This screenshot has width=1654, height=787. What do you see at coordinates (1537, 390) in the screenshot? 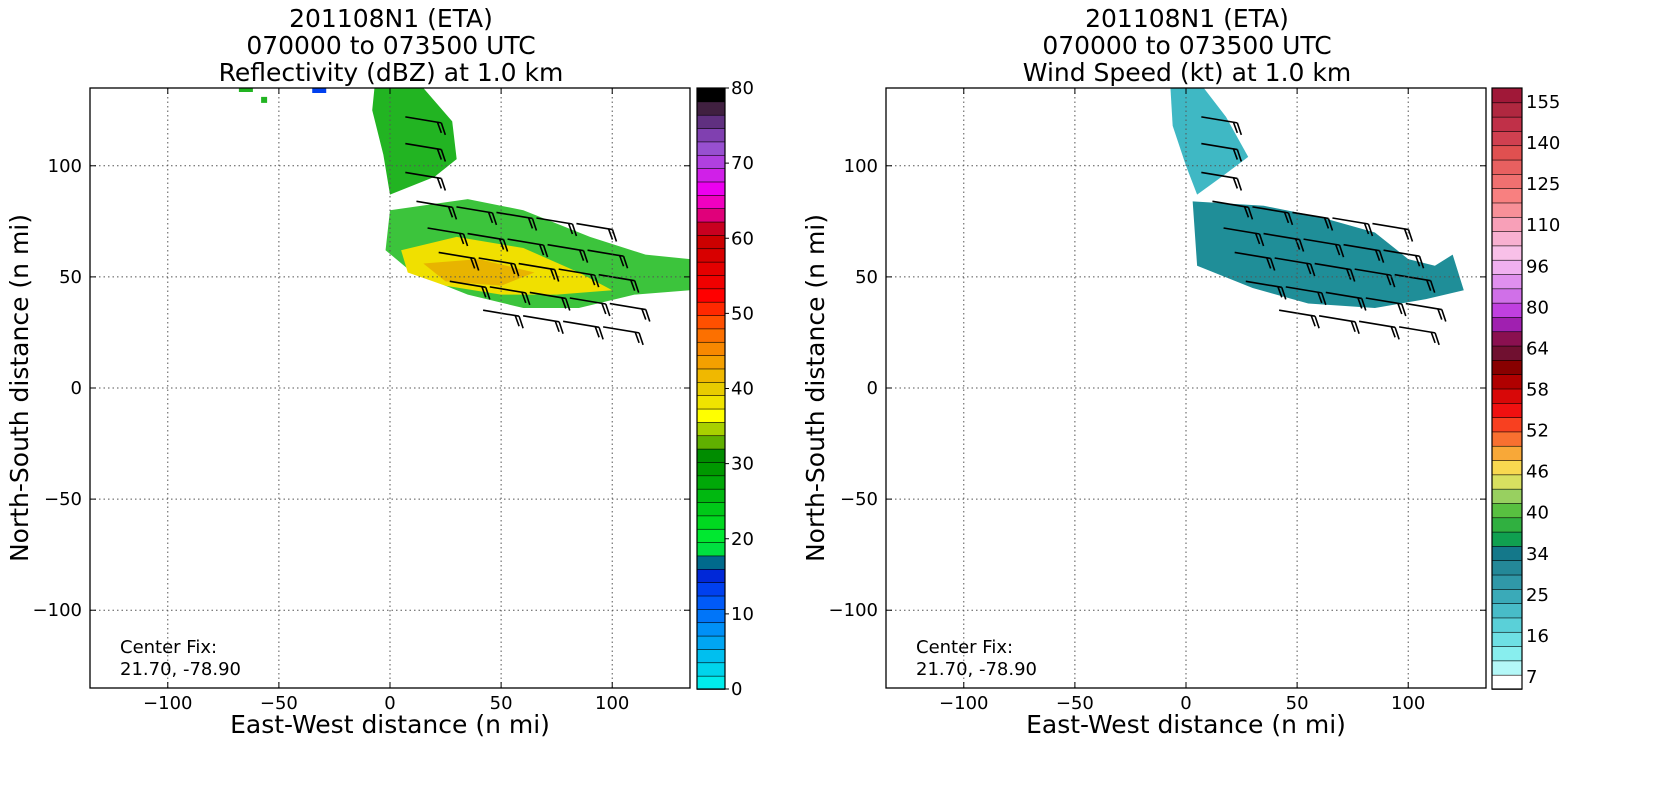
I see `colorbar-label: 58` at bounding box center [1537, 390].